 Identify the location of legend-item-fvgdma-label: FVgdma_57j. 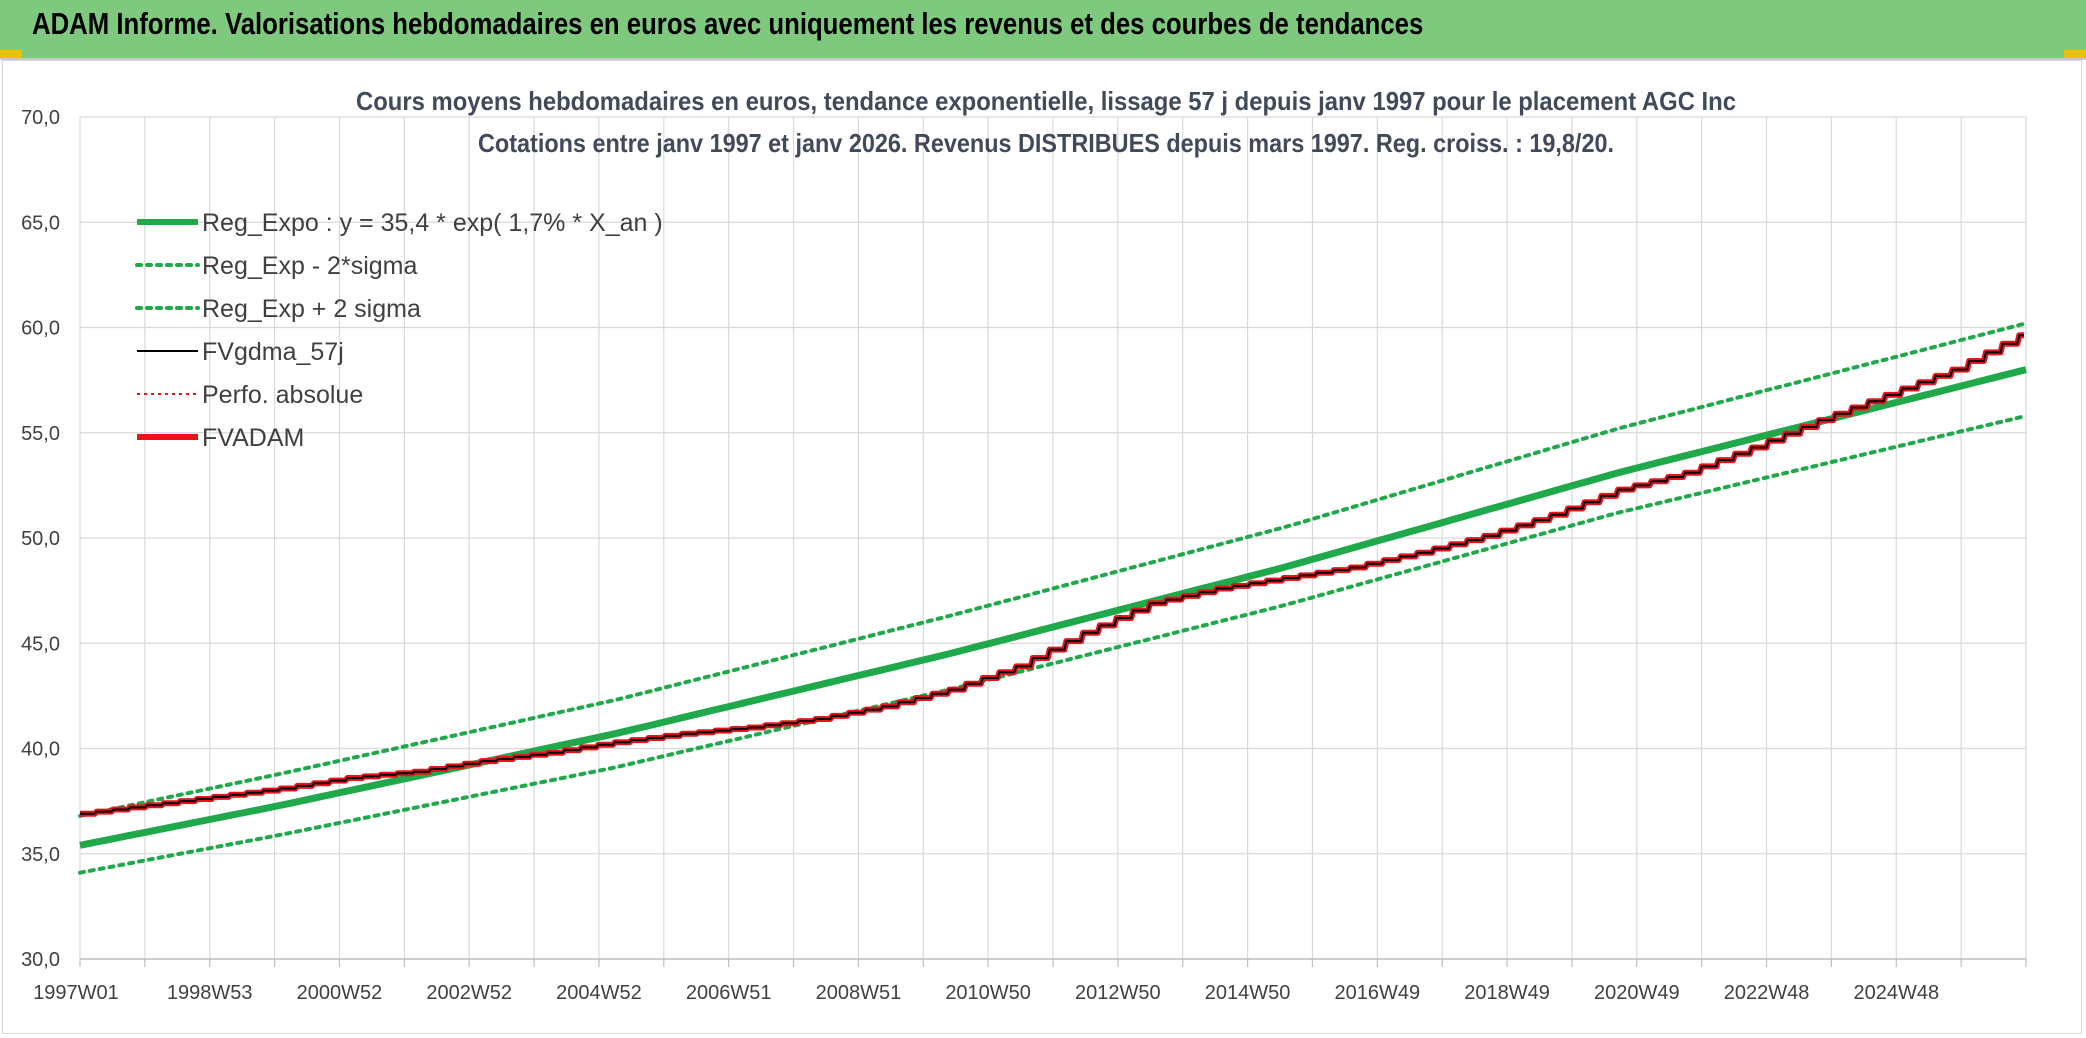
(273, 352).